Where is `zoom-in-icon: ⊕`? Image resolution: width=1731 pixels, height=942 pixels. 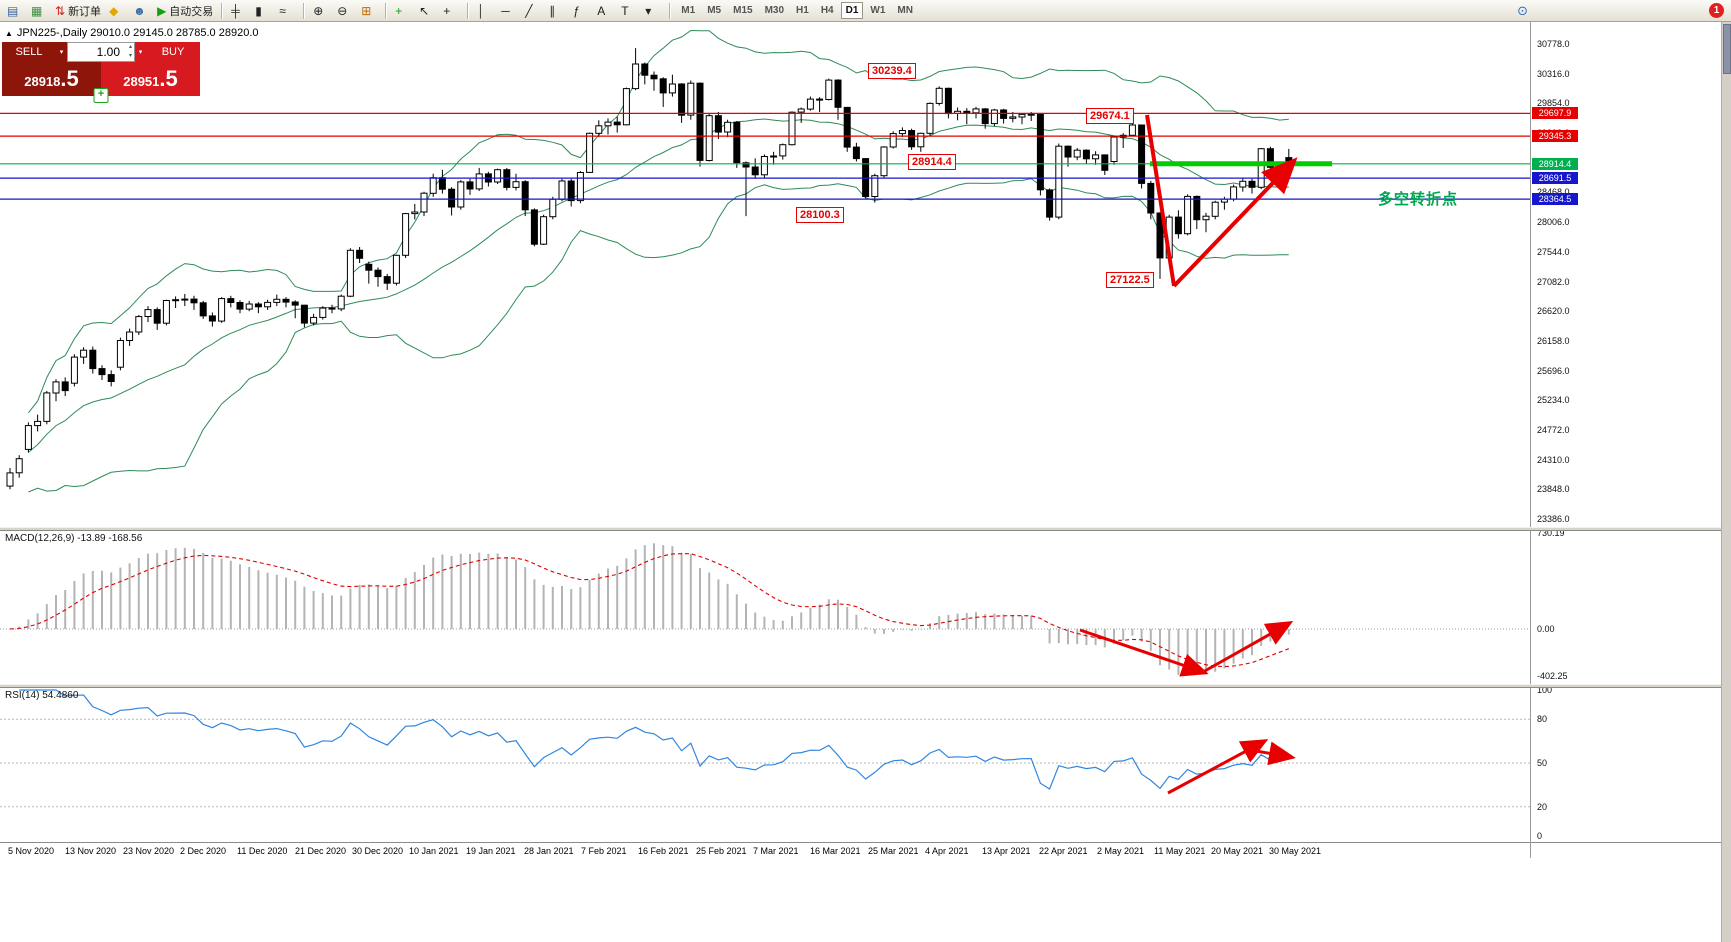
zoom-in-icon: ⊕ is located at coordinates (321, 11).